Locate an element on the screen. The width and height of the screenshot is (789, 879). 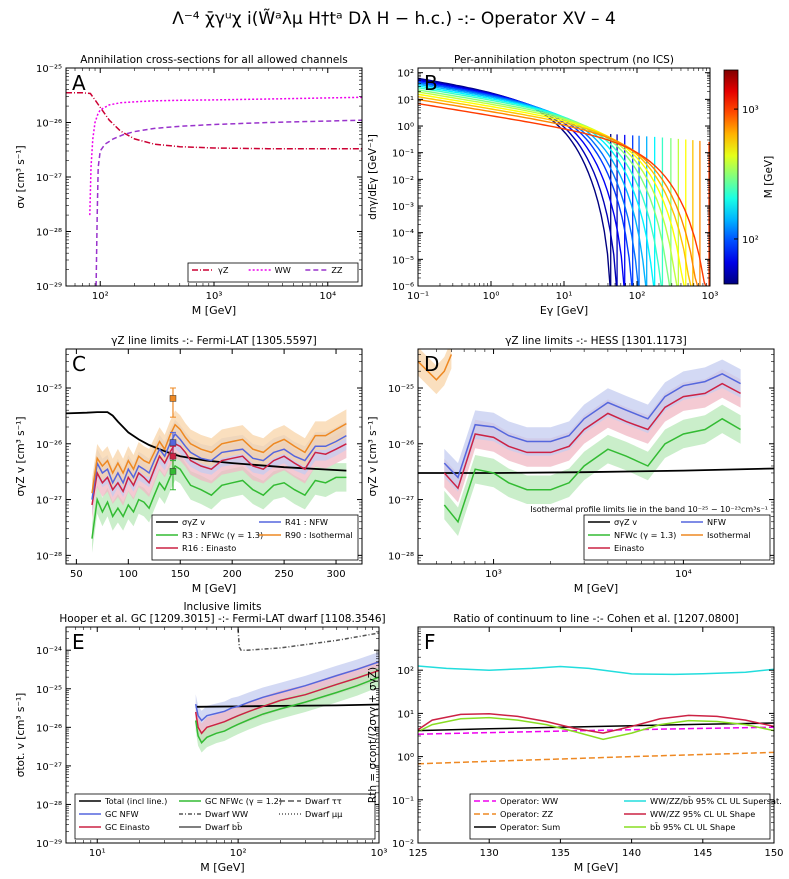
plot-frame is located at coordinates (214, 177).